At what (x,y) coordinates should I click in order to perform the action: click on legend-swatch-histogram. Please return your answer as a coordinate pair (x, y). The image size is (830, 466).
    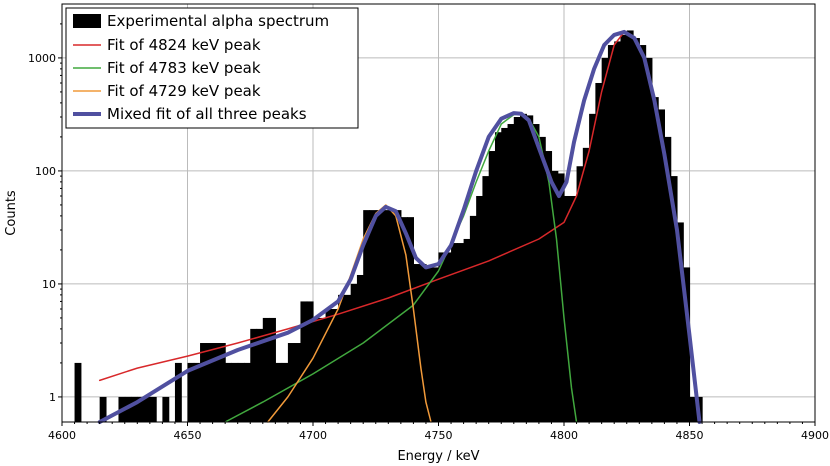
    Looking at the image, I should click on (87, 21).